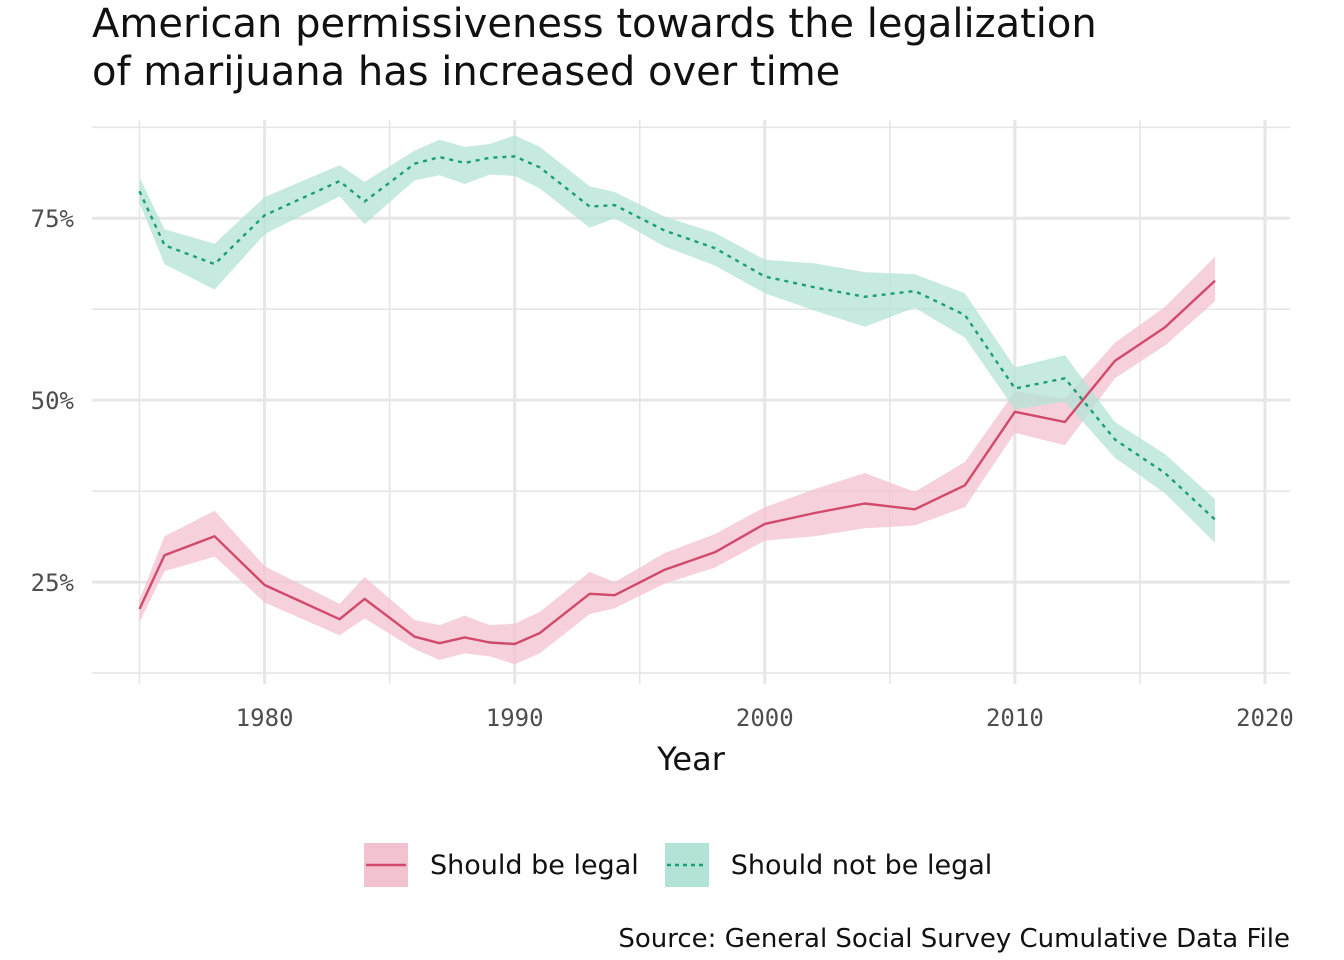 This screenshot has height=960, width=1344. I want to click on legend: Should be legal Should not be legal, so click(691, 865).